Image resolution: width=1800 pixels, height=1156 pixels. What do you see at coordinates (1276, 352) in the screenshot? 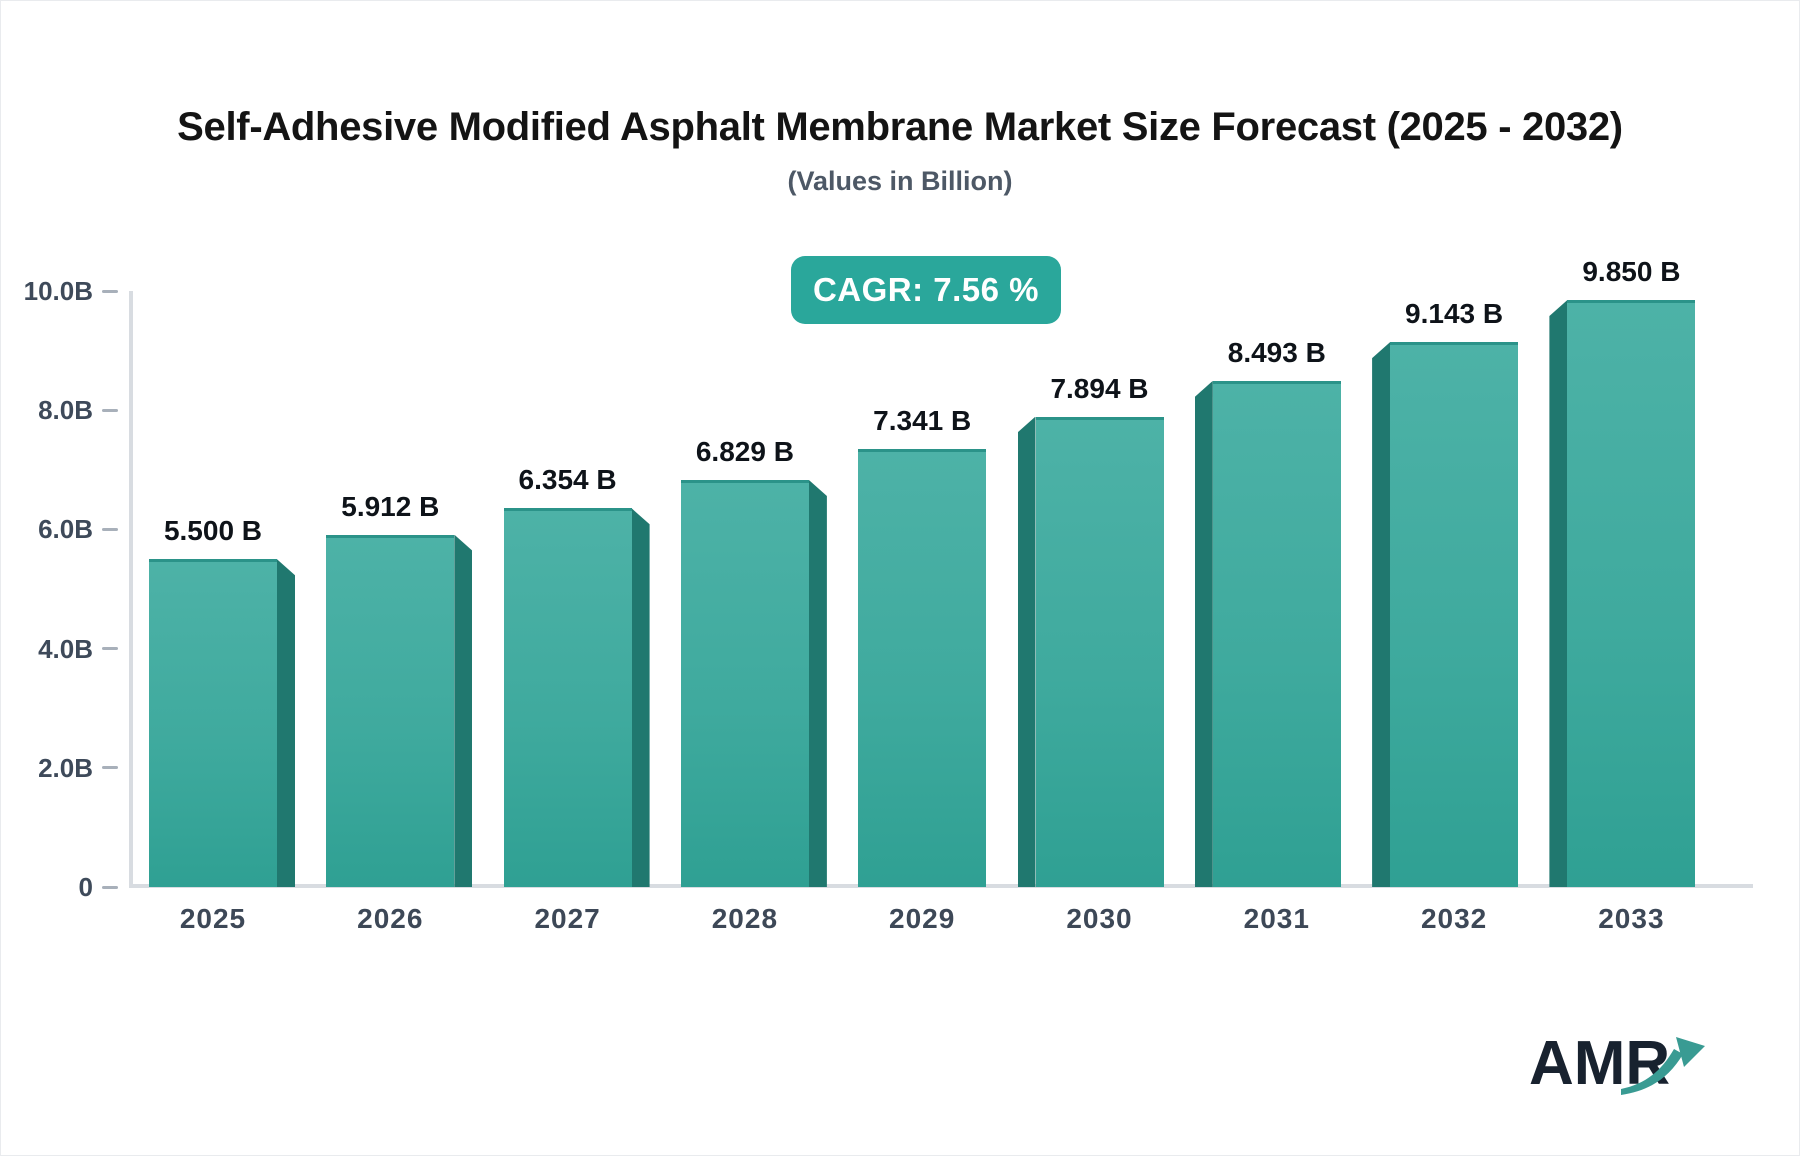
I see `bar-value-label: 8.493 B` at bounding box center [1276, 352].